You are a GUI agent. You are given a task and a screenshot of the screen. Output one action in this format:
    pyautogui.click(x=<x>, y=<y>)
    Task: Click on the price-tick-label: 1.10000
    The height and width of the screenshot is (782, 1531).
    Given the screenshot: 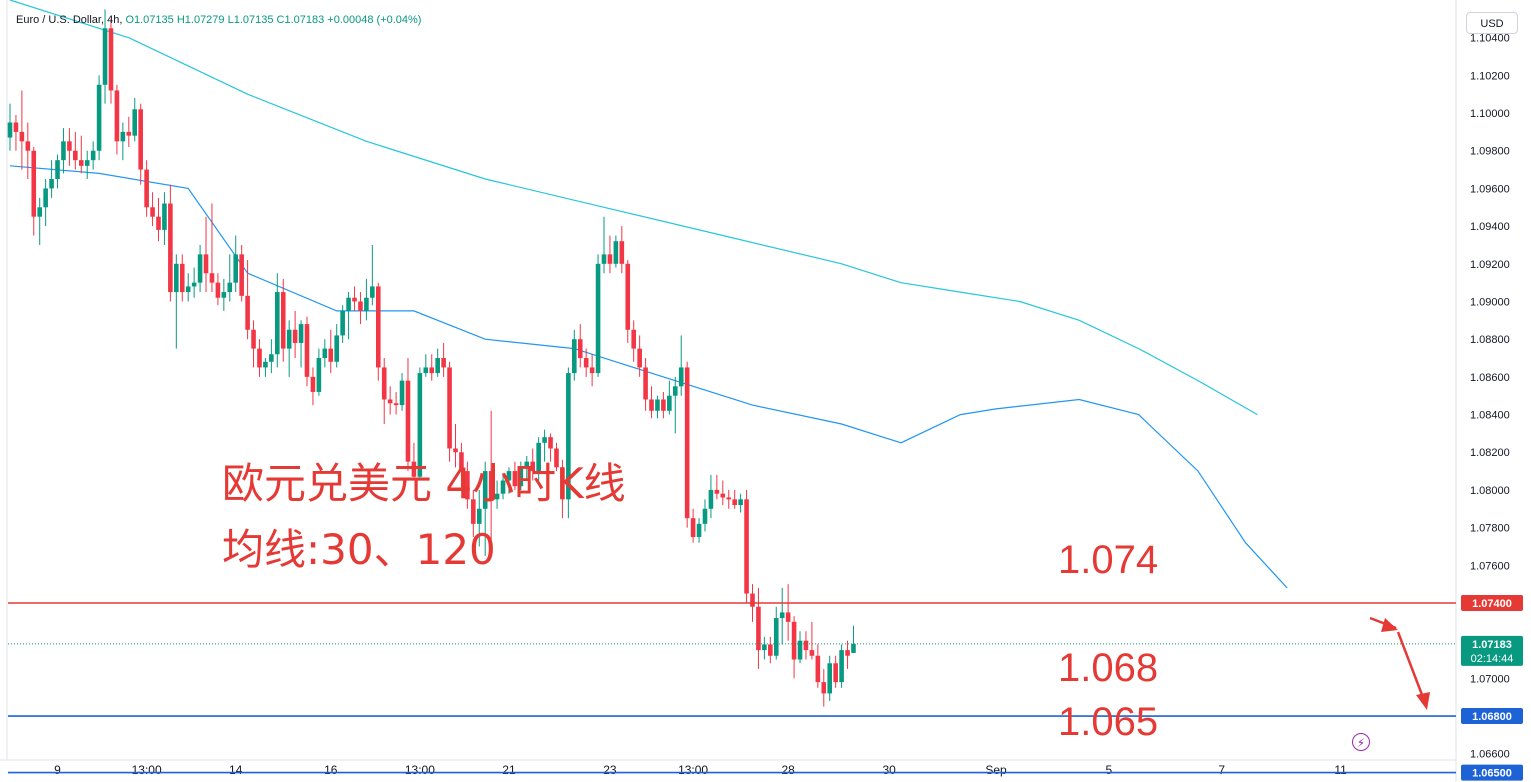 What is the action you would take?
    pyautogui.click(x=1490, y=114)
    